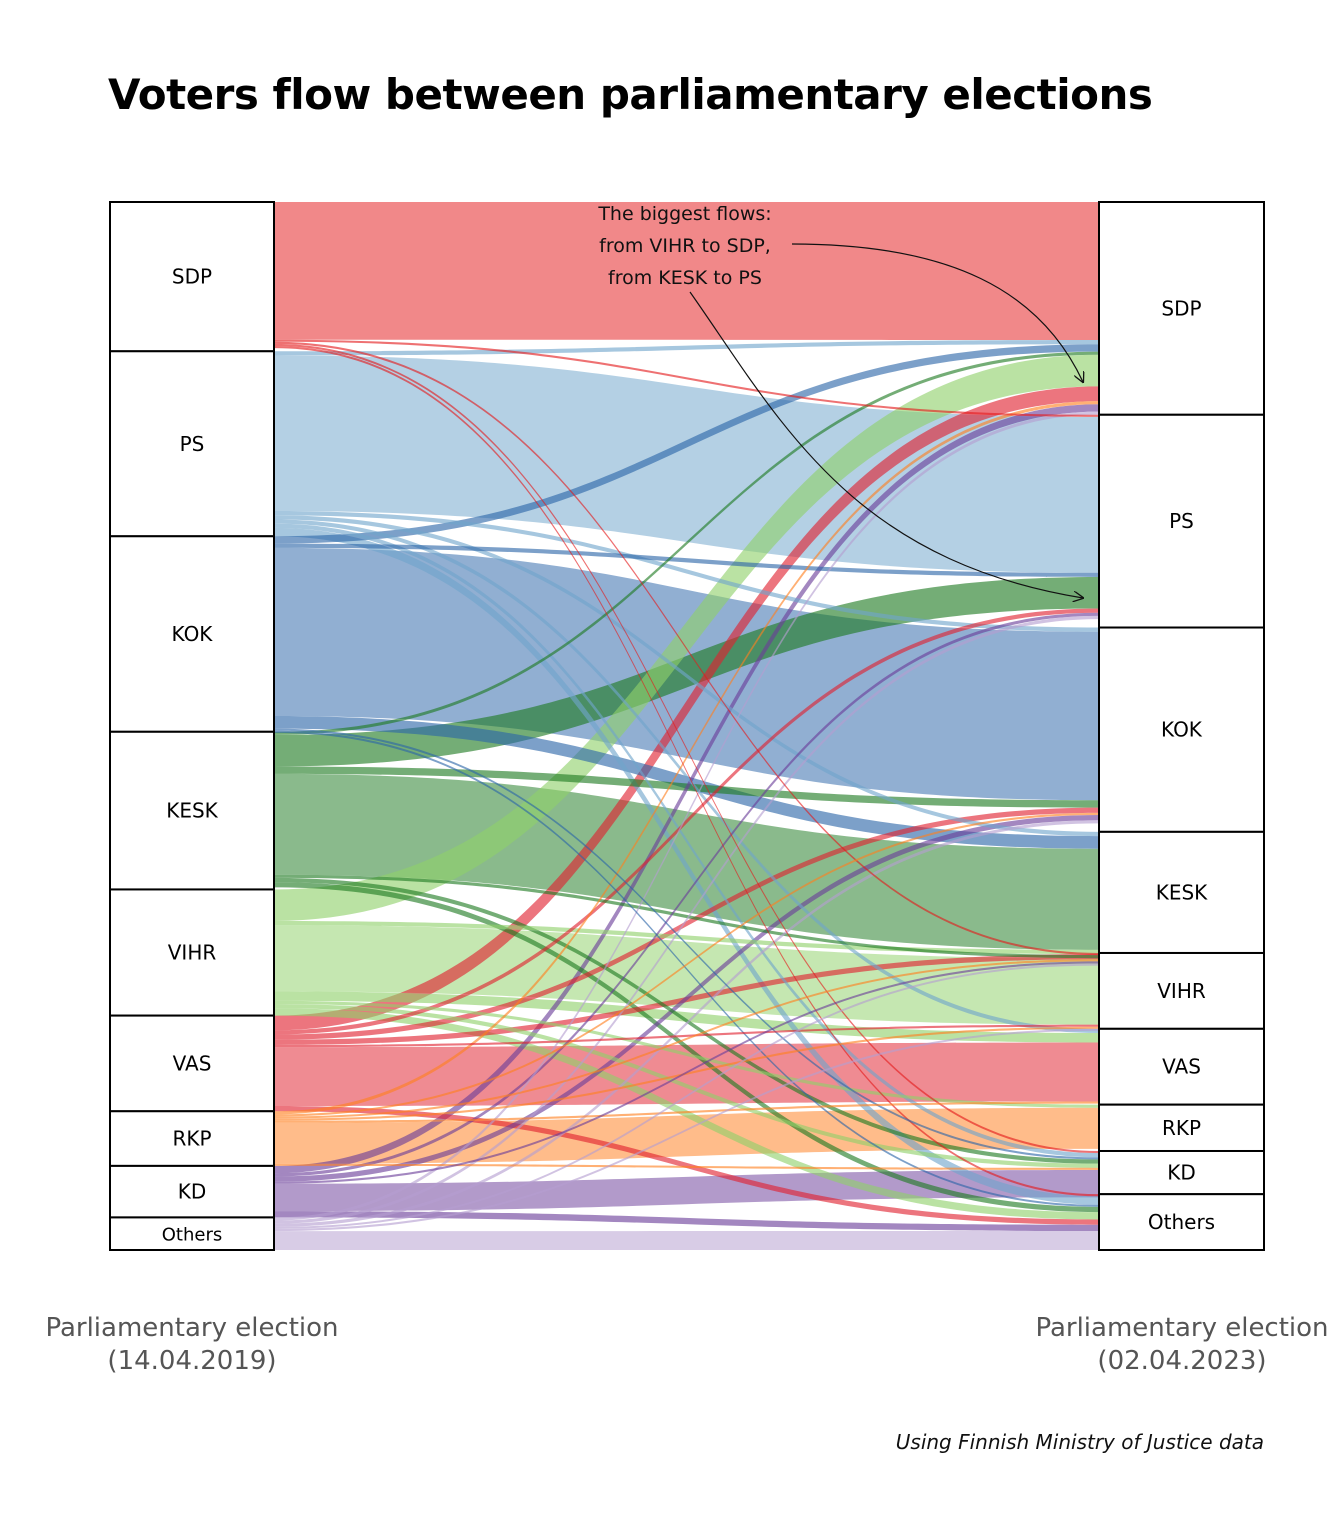  Describe the element at coordinates (192, 1345) in the screenshot. I see `left-axis-label: Parliamentary election (14.04.2019)` at that location.